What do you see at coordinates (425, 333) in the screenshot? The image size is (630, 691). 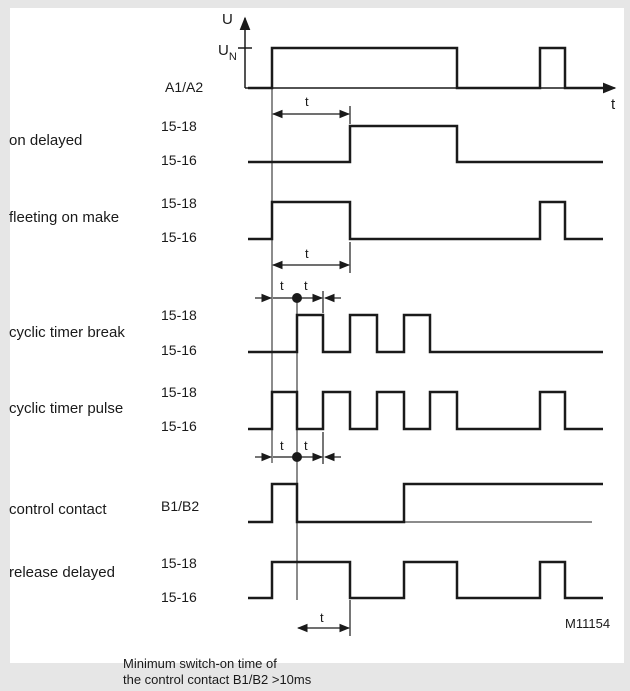 I see `waveform-cyclic-break` at bounding box center [425, 333].